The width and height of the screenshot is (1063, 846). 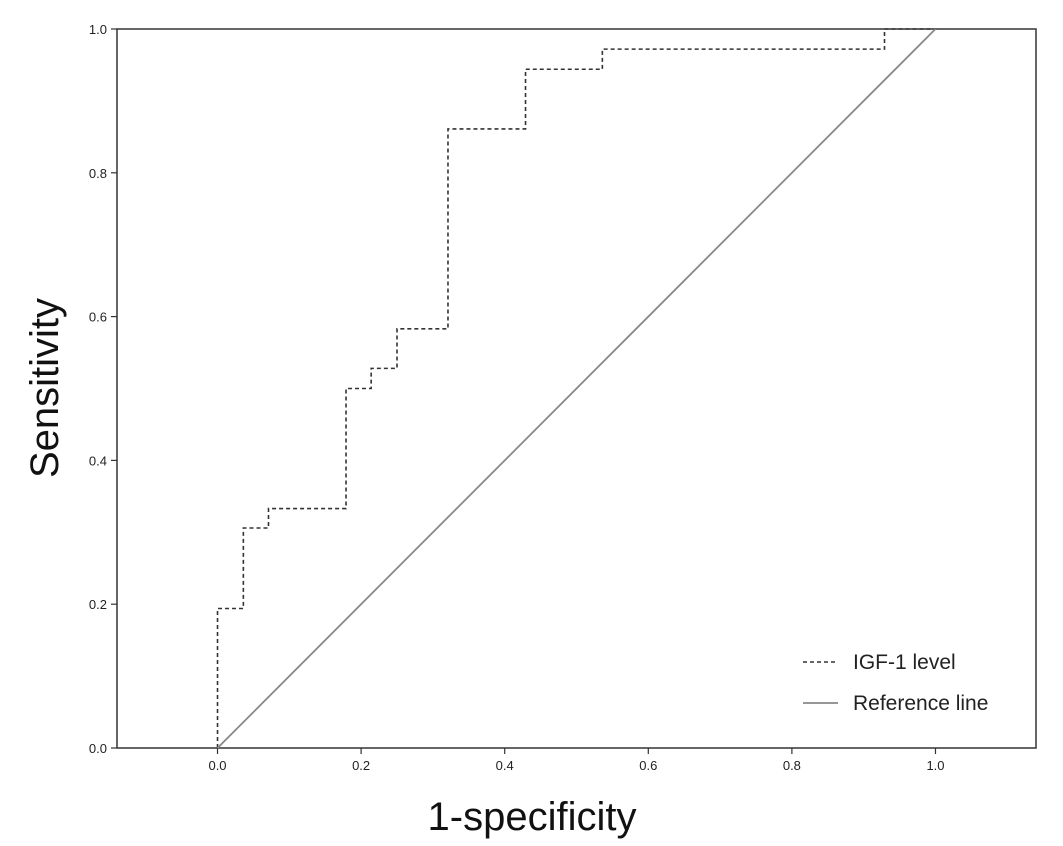 What do you see at coordinates (895, 683) in the screenshot?
I see `legend: IGF-1 level Reference line` at bounding box center [895, 683].